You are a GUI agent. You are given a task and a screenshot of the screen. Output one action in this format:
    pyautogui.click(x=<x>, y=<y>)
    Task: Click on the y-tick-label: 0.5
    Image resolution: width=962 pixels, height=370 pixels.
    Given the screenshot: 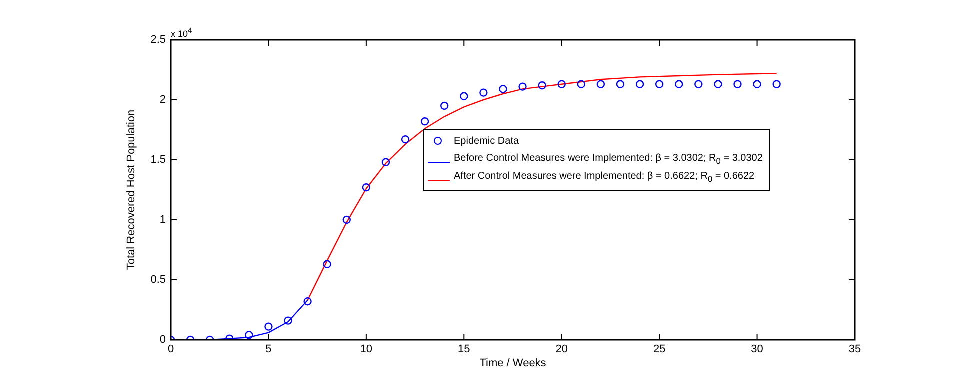 What is the action you would take?
    pyautogui.click(x=158, y=280)
    